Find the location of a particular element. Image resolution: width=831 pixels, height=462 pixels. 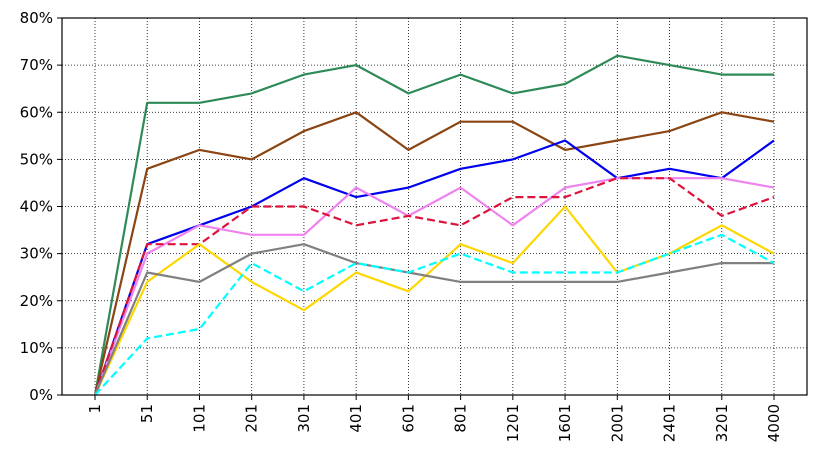

y-tick-label: 60% is located at coordinates (36, 112).